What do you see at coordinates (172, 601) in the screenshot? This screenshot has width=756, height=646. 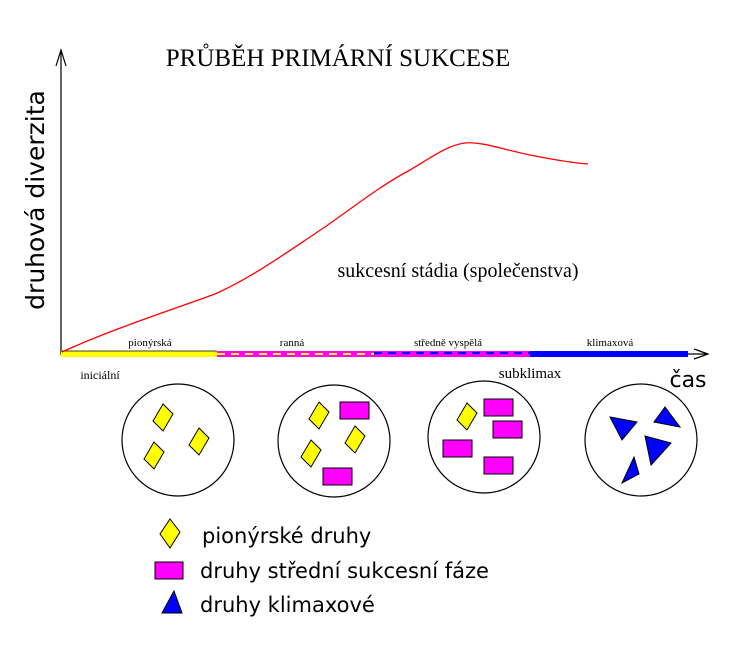 I see `legend-triangle-icon` at bounding box center [172, 601].